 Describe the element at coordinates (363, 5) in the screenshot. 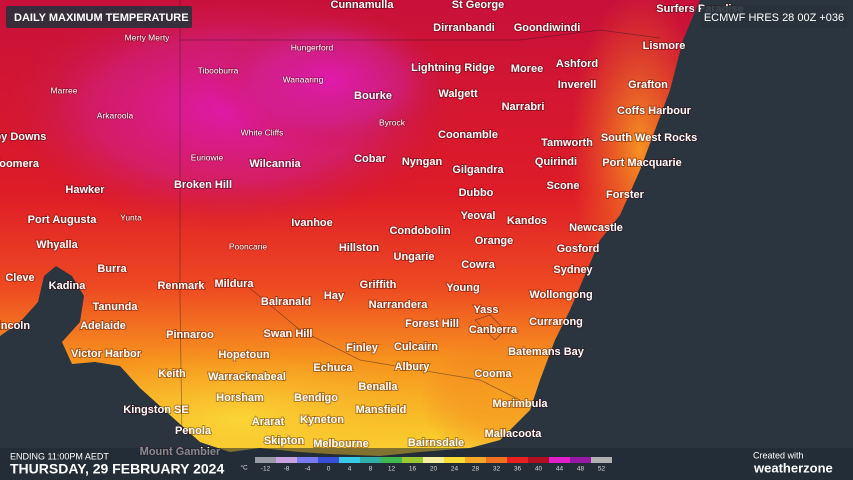

I see `place-label: Cunnamulla` at that location.